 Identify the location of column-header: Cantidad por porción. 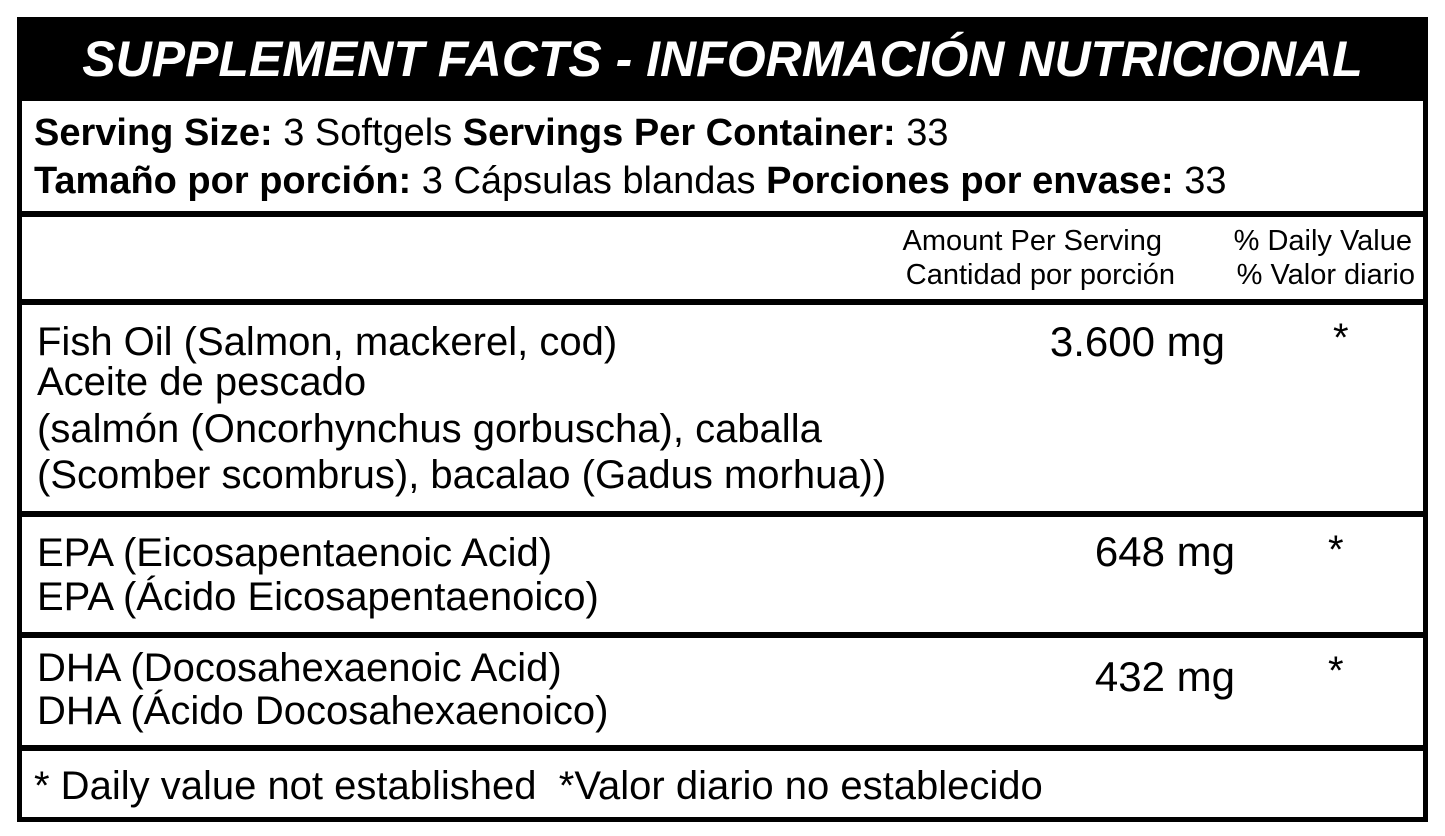
(1040, 275).